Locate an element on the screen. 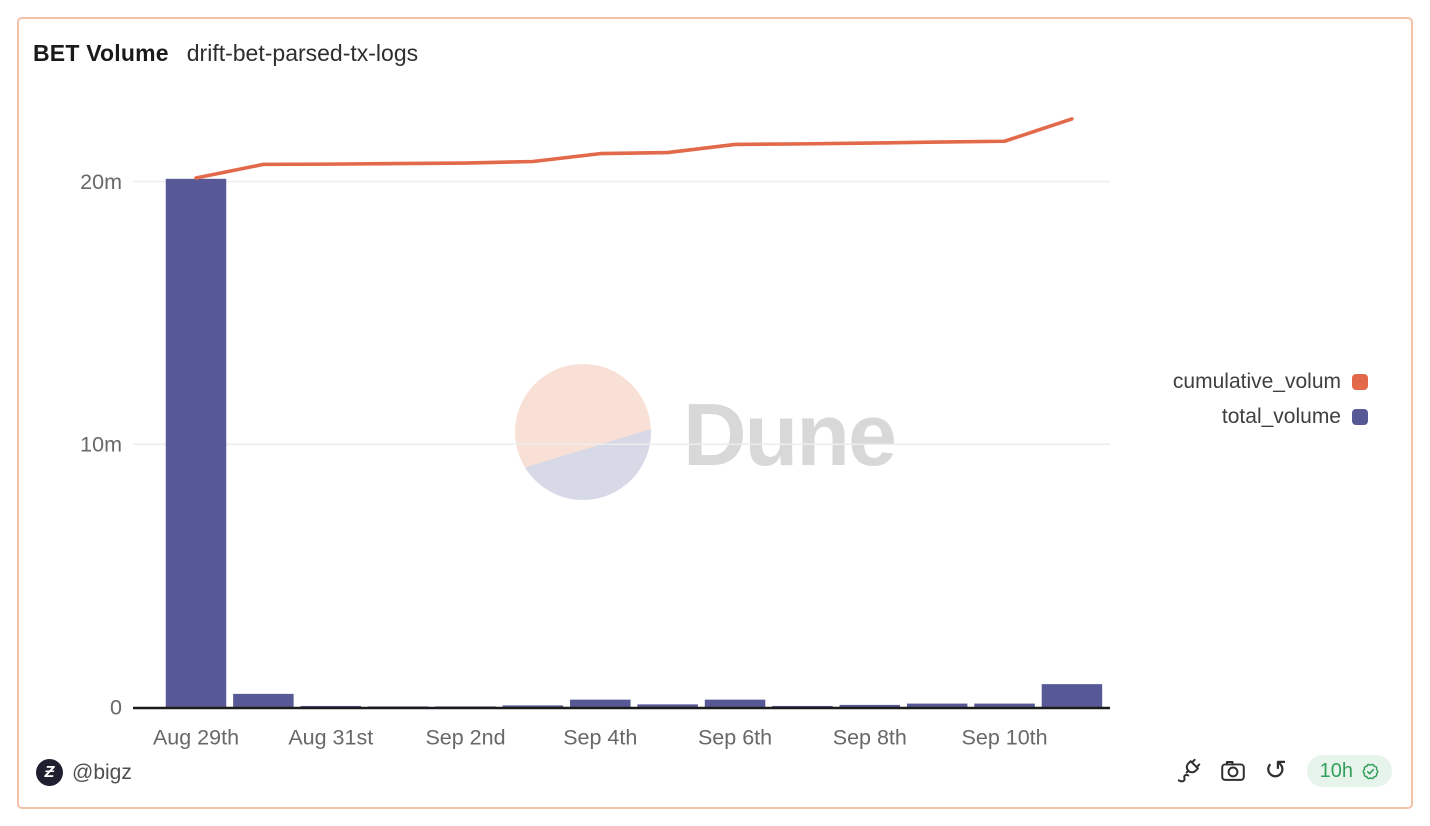 This screenshot has width=1430, height=826. query-name-link: drift-bet-parsed-tx-logs is located at coordinates (302, 53).